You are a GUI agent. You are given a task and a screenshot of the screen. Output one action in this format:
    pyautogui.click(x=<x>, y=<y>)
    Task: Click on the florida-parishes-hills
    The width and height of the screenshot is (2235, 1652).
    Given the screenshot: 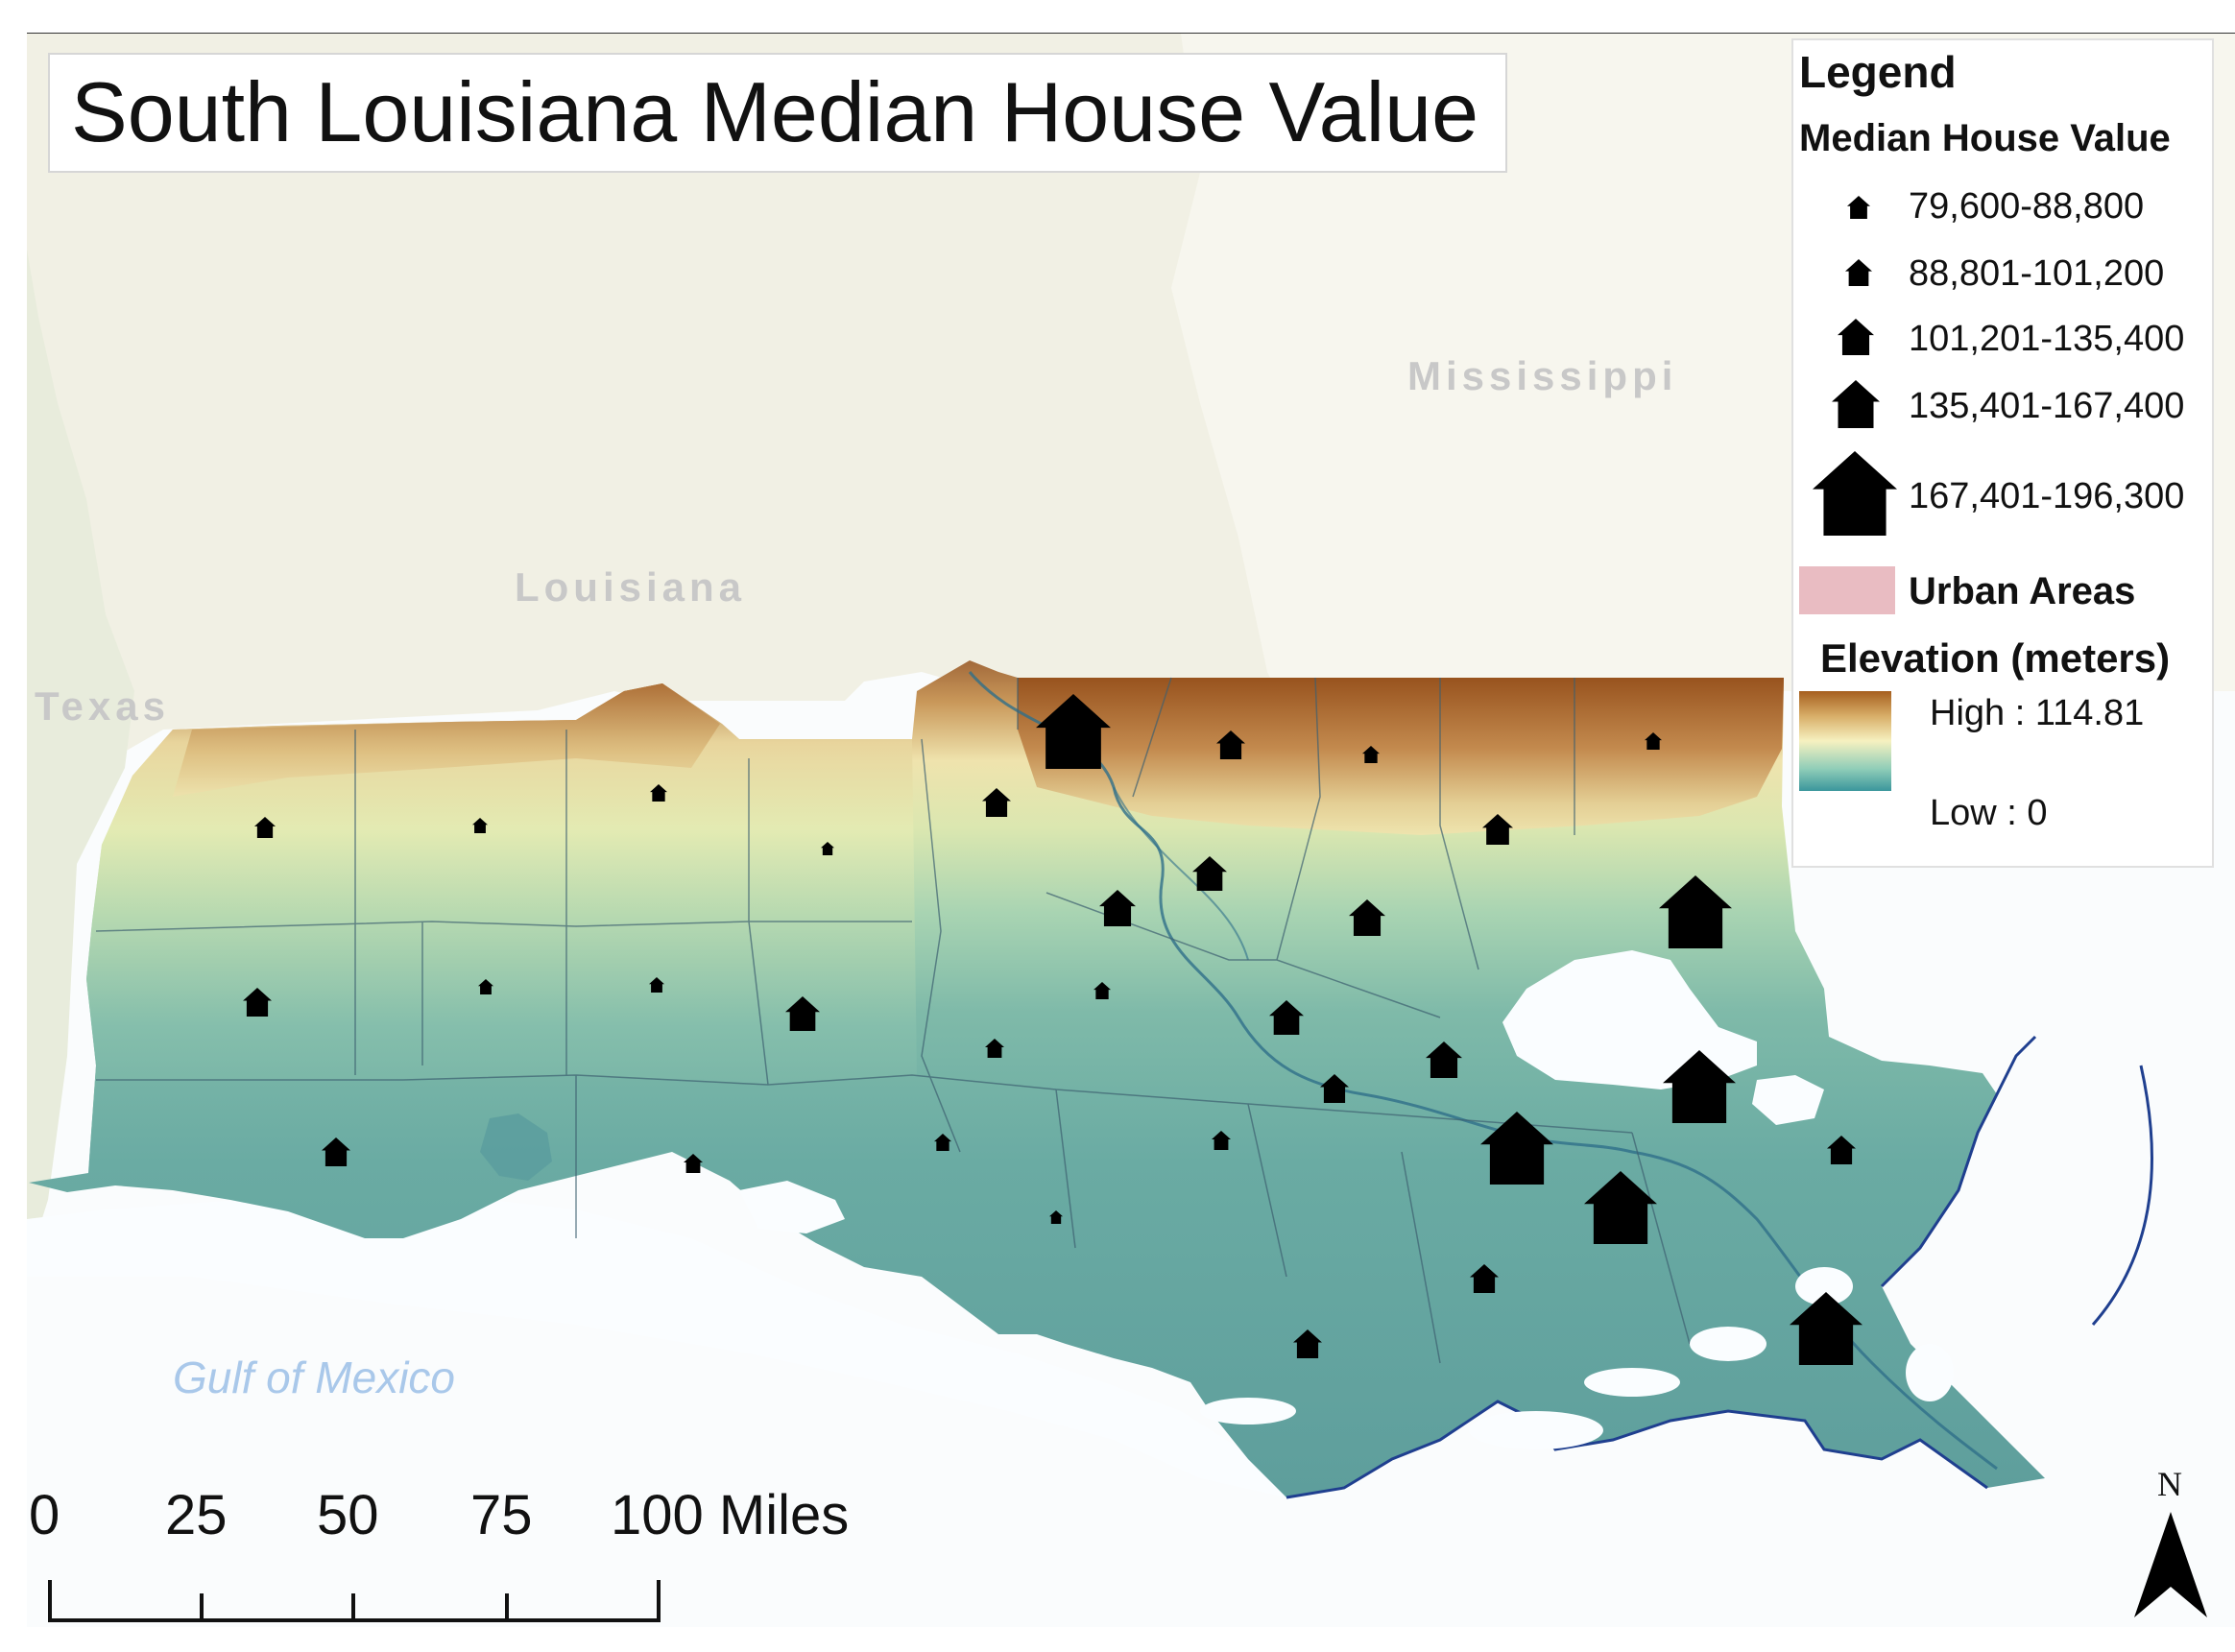 What is the action you would take?
    pyautogui.click(x=1401, y=756)
    